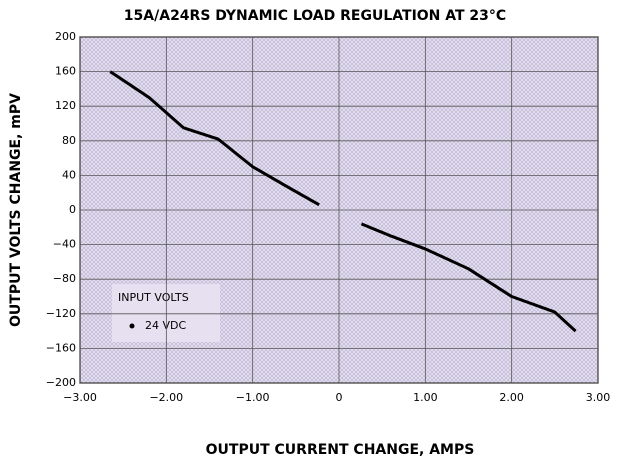 The image size is (618, 464). Describe the element at coordinates (61, 347) in the screenshot. I see `y-tick-label: −160` at that location.